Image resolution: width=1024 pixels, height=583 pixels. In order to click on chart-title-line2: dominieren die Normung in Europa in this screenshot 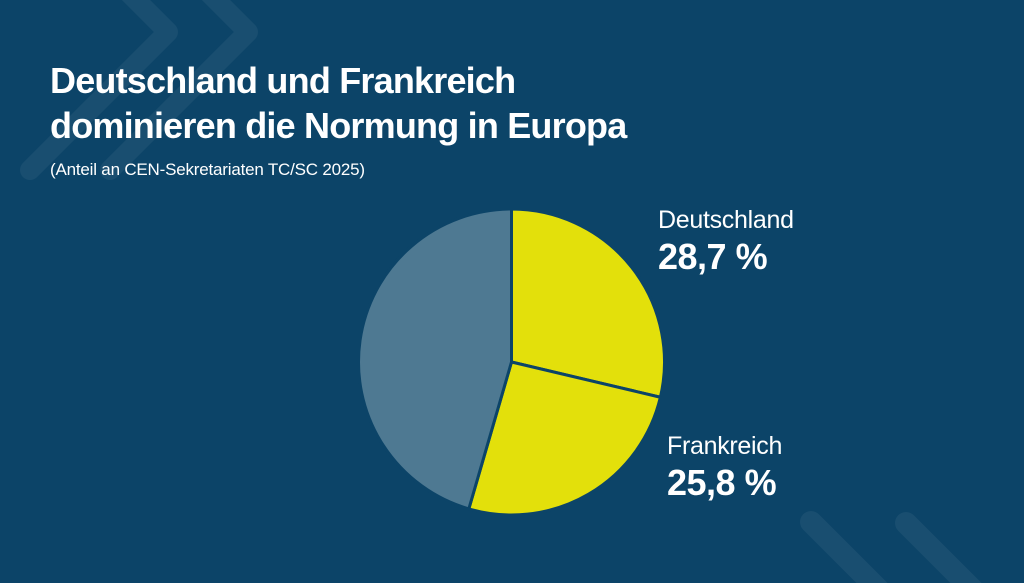, I will do `click(338, 125)`.